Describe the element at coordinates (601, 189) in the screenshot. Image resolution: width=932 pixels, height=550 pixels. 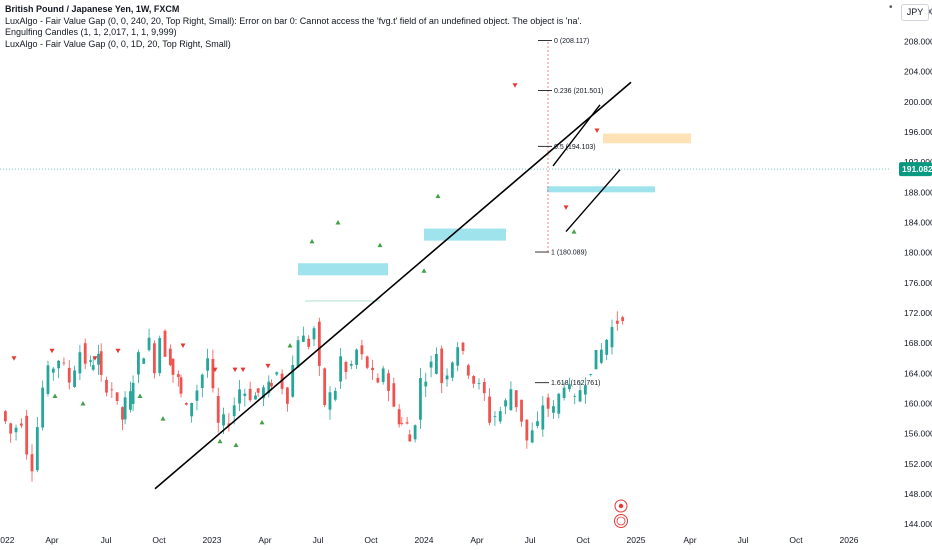
I see `fvg-bullish-zone` at that location.